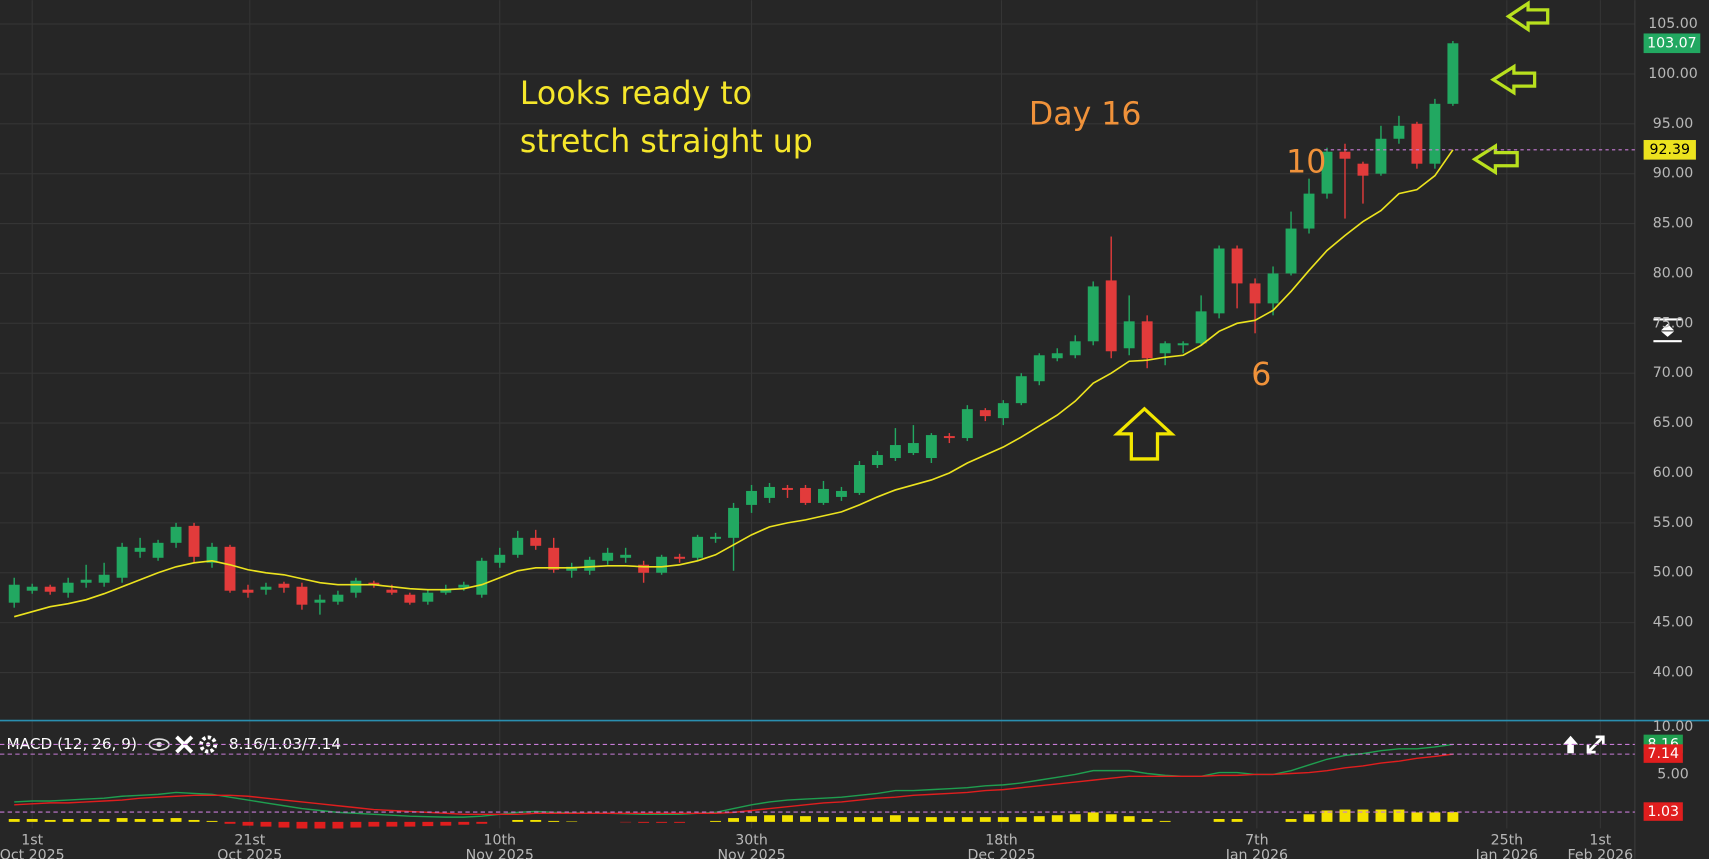 Image resolution: width=1709 pixels, height=859 pixels. I want to click on value-label: 1.03, so click(1663, 812).